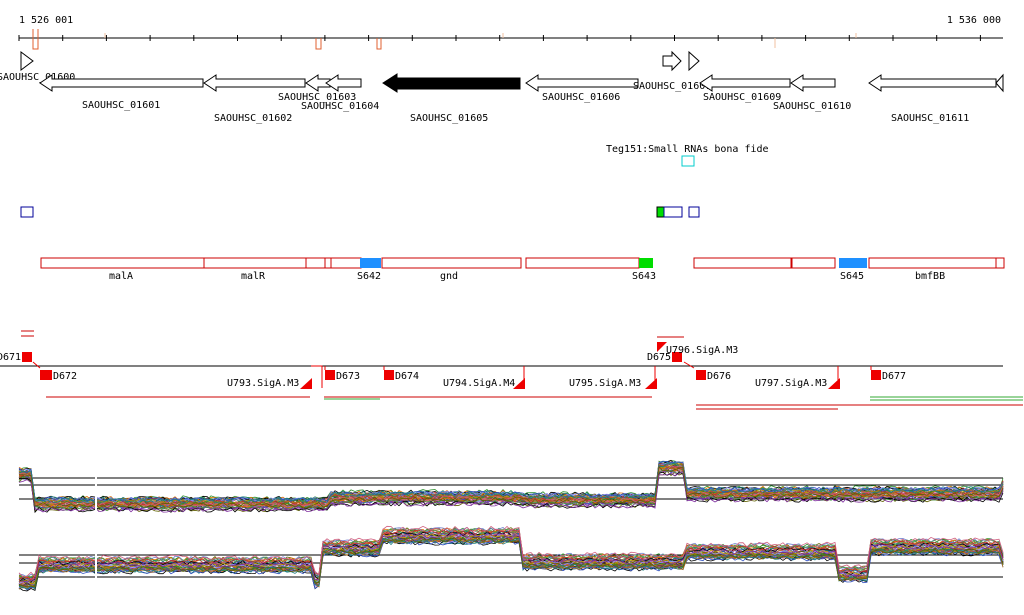 This screenshot has height=615, width=1024. What do you see at coordinates (687, 155) in the screenshot?
I see `teg151-srna: Teg151:Small RNAs bona fide` at bounding box center [687, 155].